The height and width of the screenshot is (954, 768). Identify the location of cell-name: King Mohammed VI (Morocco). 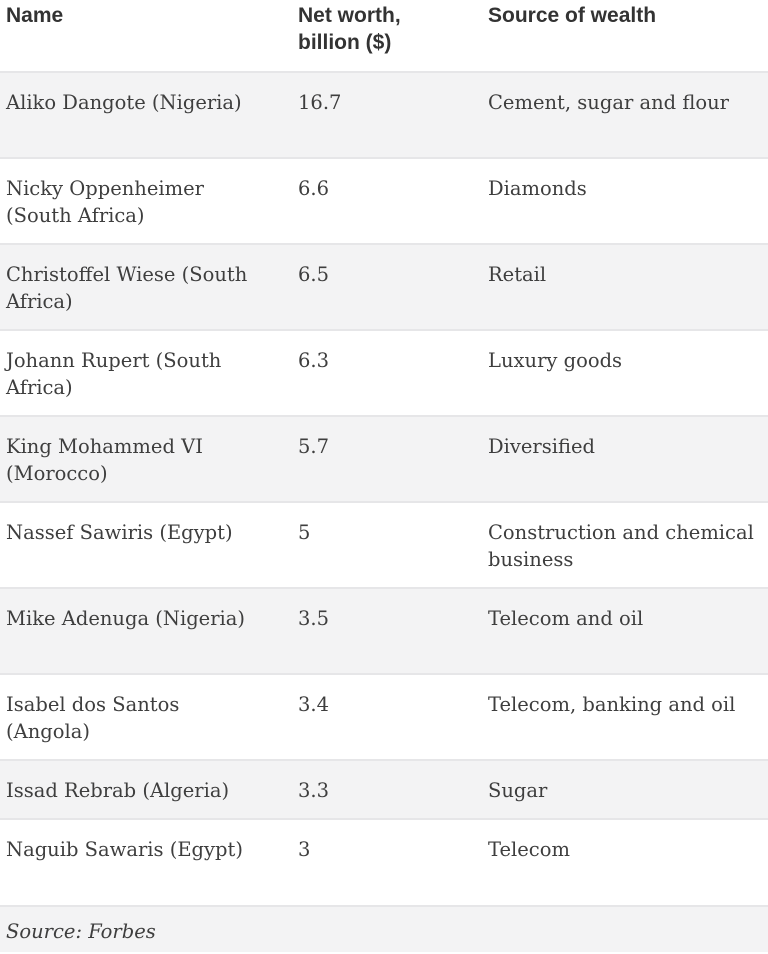
(149, 458).